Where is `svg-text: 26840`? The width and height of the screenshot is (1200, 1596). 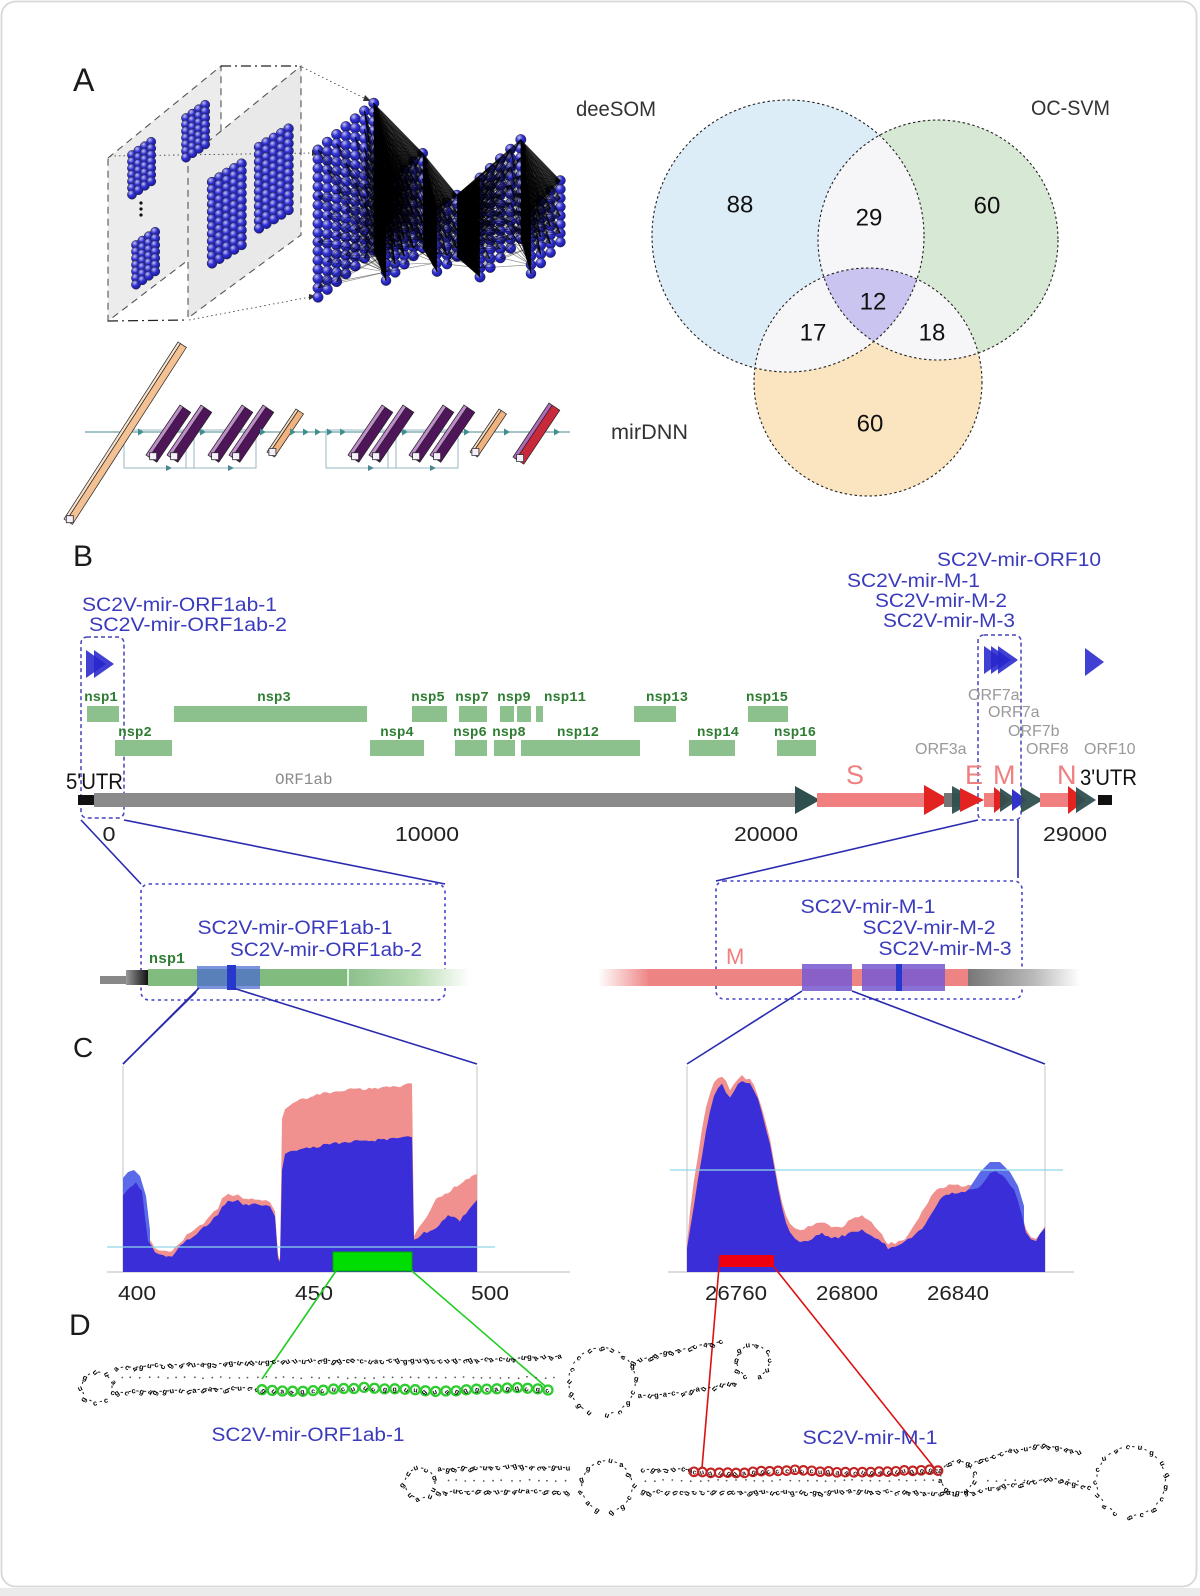 svg-text: 26840 is located at coordinates (958, 1294).